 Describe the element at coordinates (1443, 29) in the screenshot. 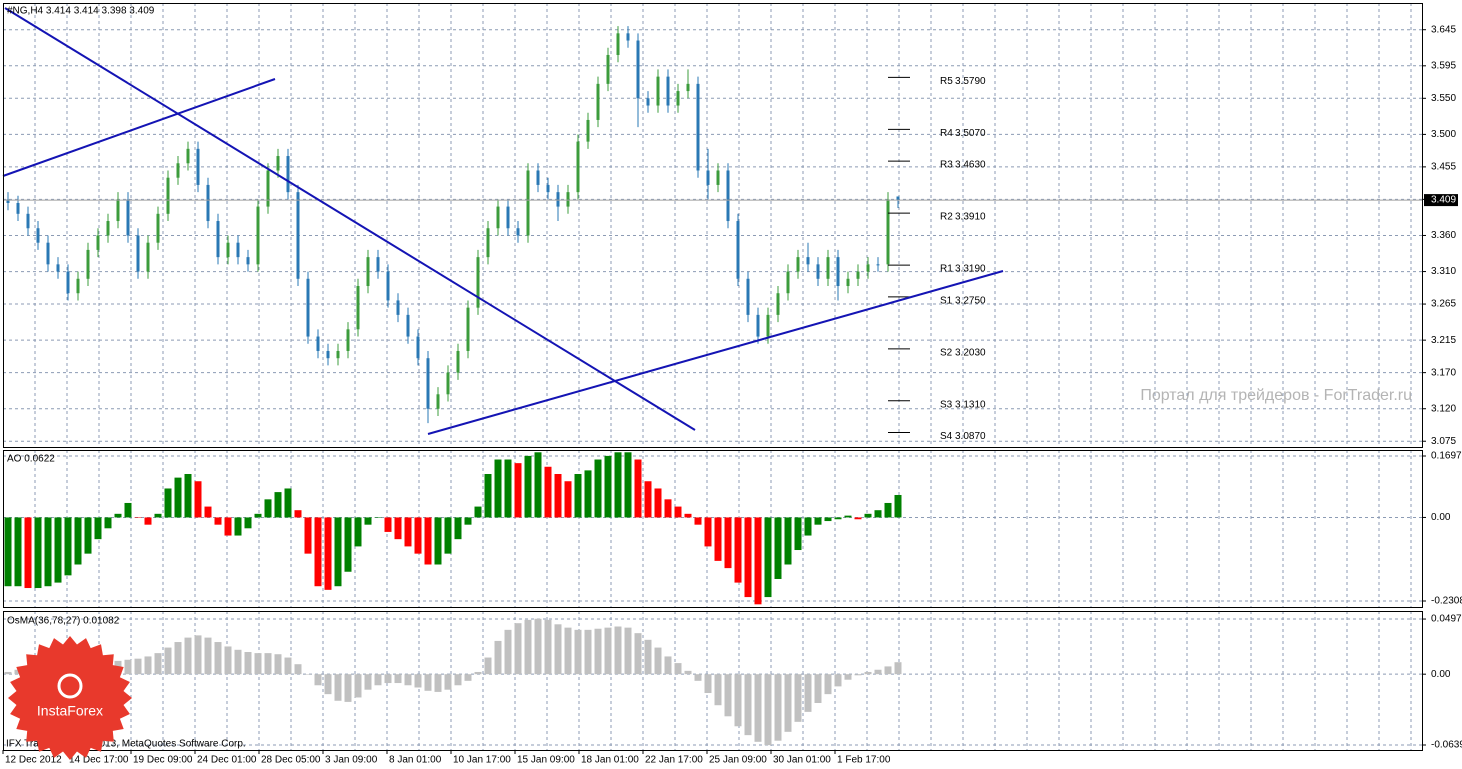

I see `y-tick-label: 3.645` at that location.